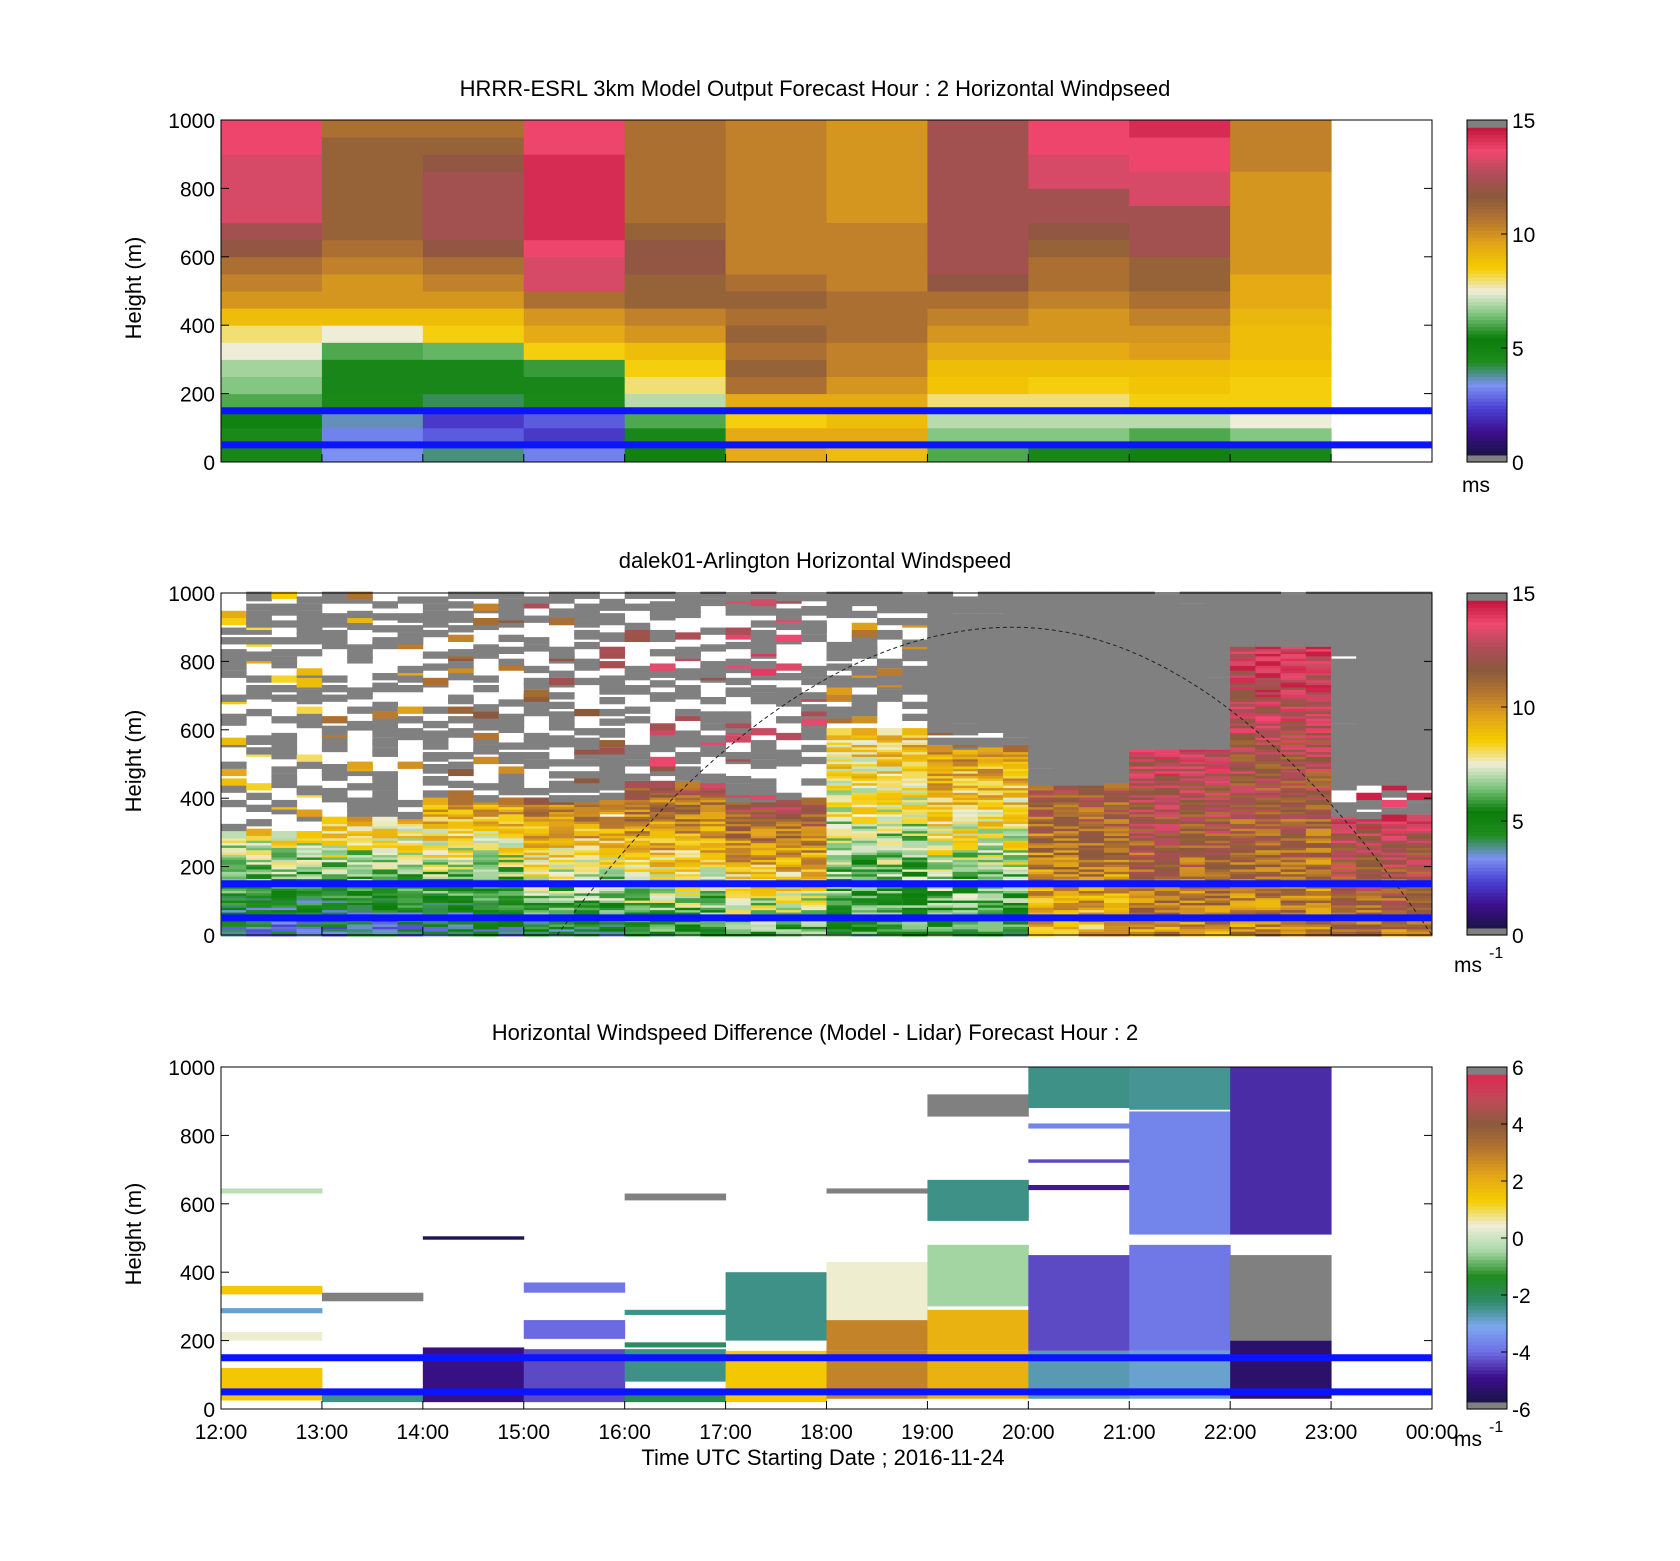 The height and width of the screenshot is (1561, 1680). What do you see at coordinates (1487, 291) in the screenshot?
I see `panel1-colorbar-frame` at bounding box center [1487, 291].